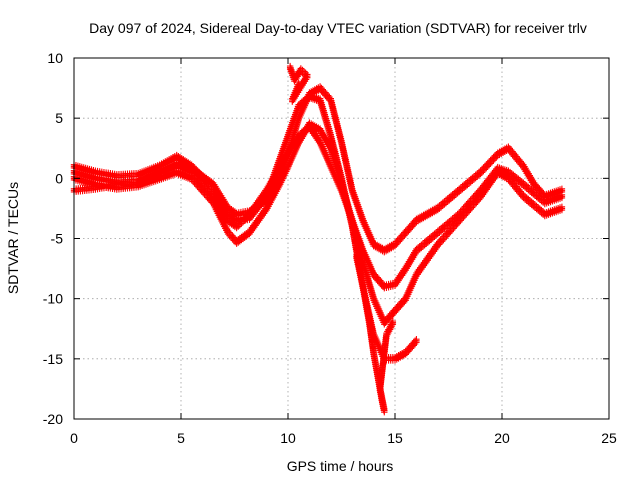  What do you see at coordinates (53, 419) in the screenshot?
I see `y-tick-label: -20` at bounding box center [53, 419].